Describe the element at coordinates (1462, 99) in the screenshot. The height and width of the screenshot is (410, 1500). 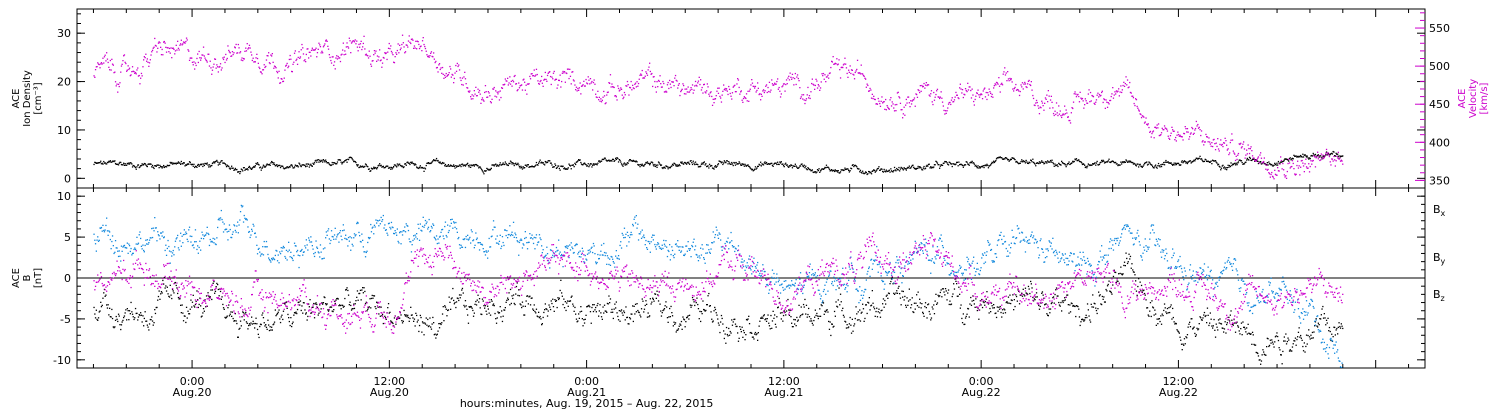
I see `velocity-ylabel-line: ACE` at that location.